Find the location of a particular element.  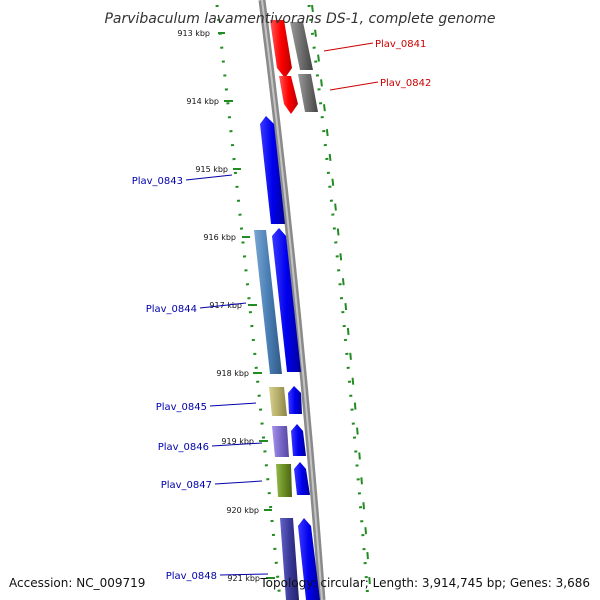

tick-label: 913 kbp is located at coordinates (193, 33).